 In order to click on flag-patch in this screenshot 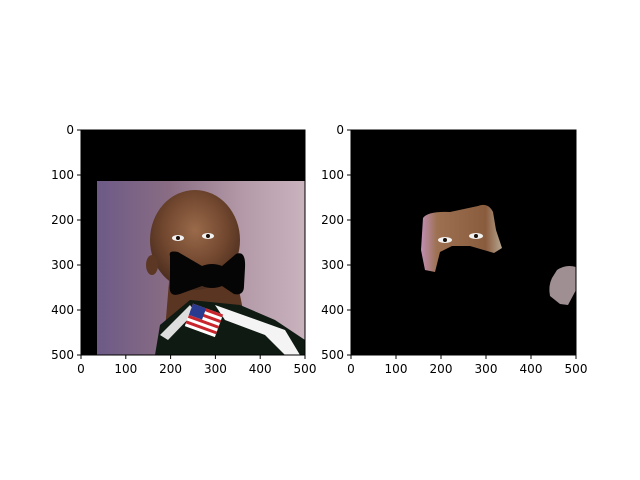, I will do `click(204, 320)`.